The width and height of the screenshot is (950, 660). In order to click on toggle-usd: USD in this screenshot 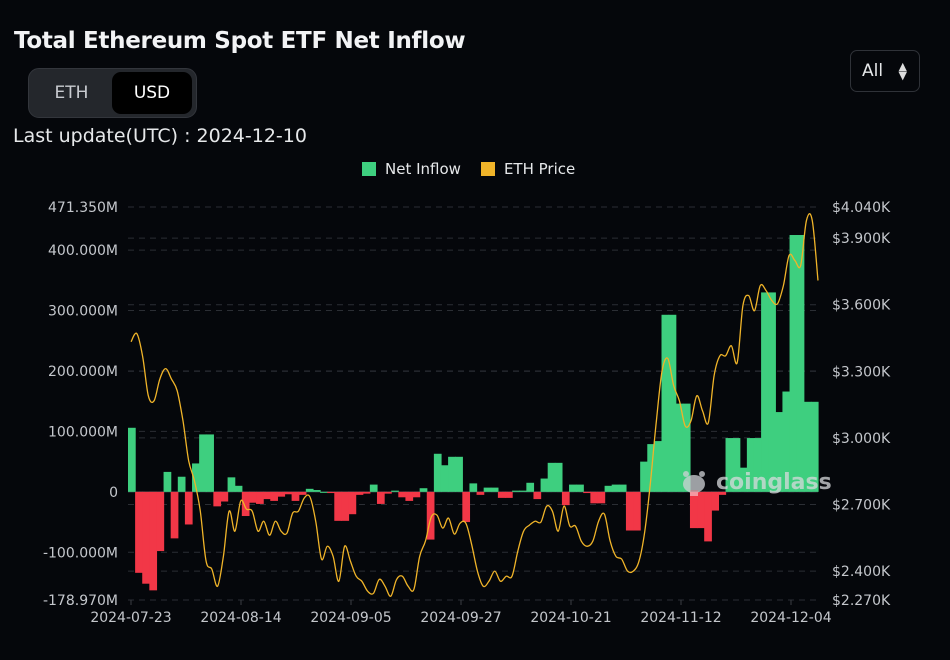, I will do `click(152, 93)`.